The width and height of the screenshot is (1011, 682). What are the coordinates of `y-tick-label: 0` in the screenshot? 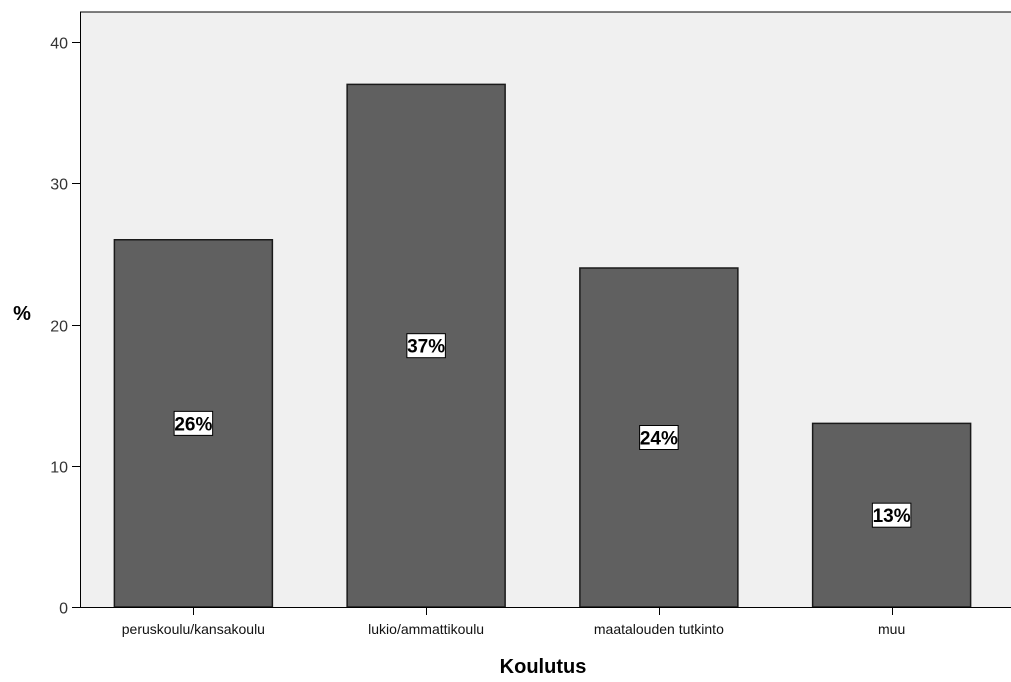 It's located at (63, 609).